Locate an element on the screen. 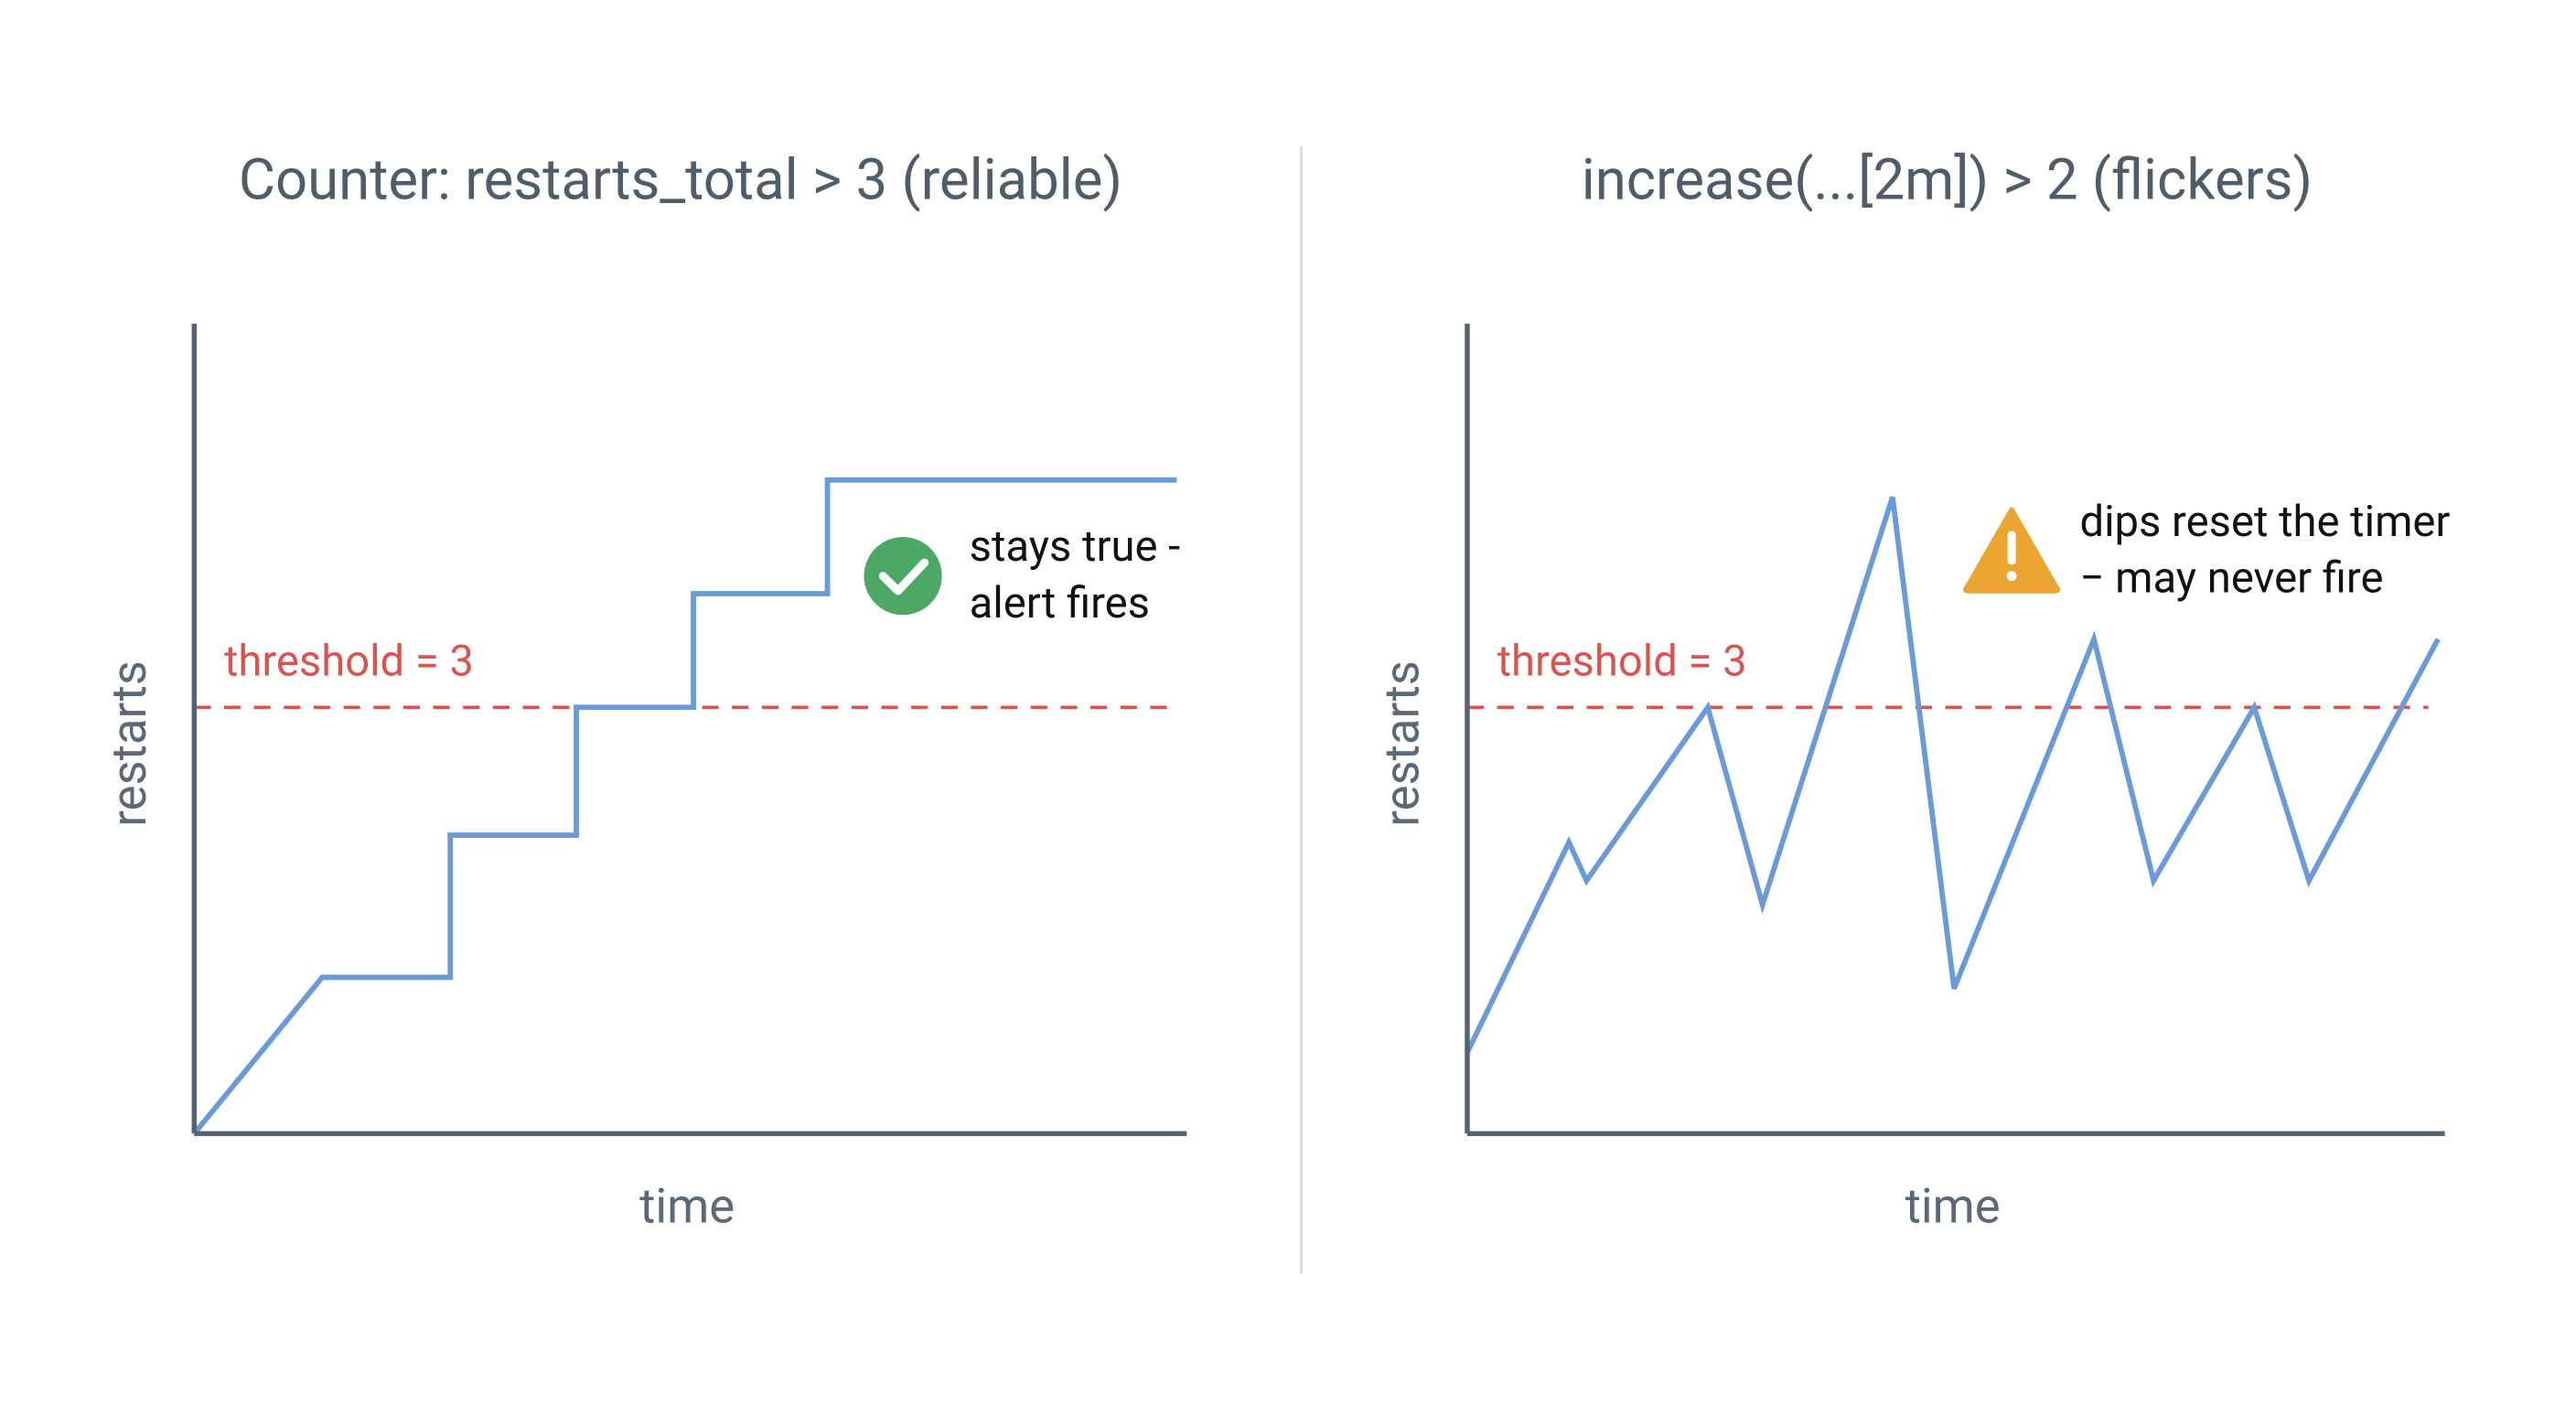  chart-title: Counter: restarts_total > 3 (reliable) is located at coordinates (681, 181).